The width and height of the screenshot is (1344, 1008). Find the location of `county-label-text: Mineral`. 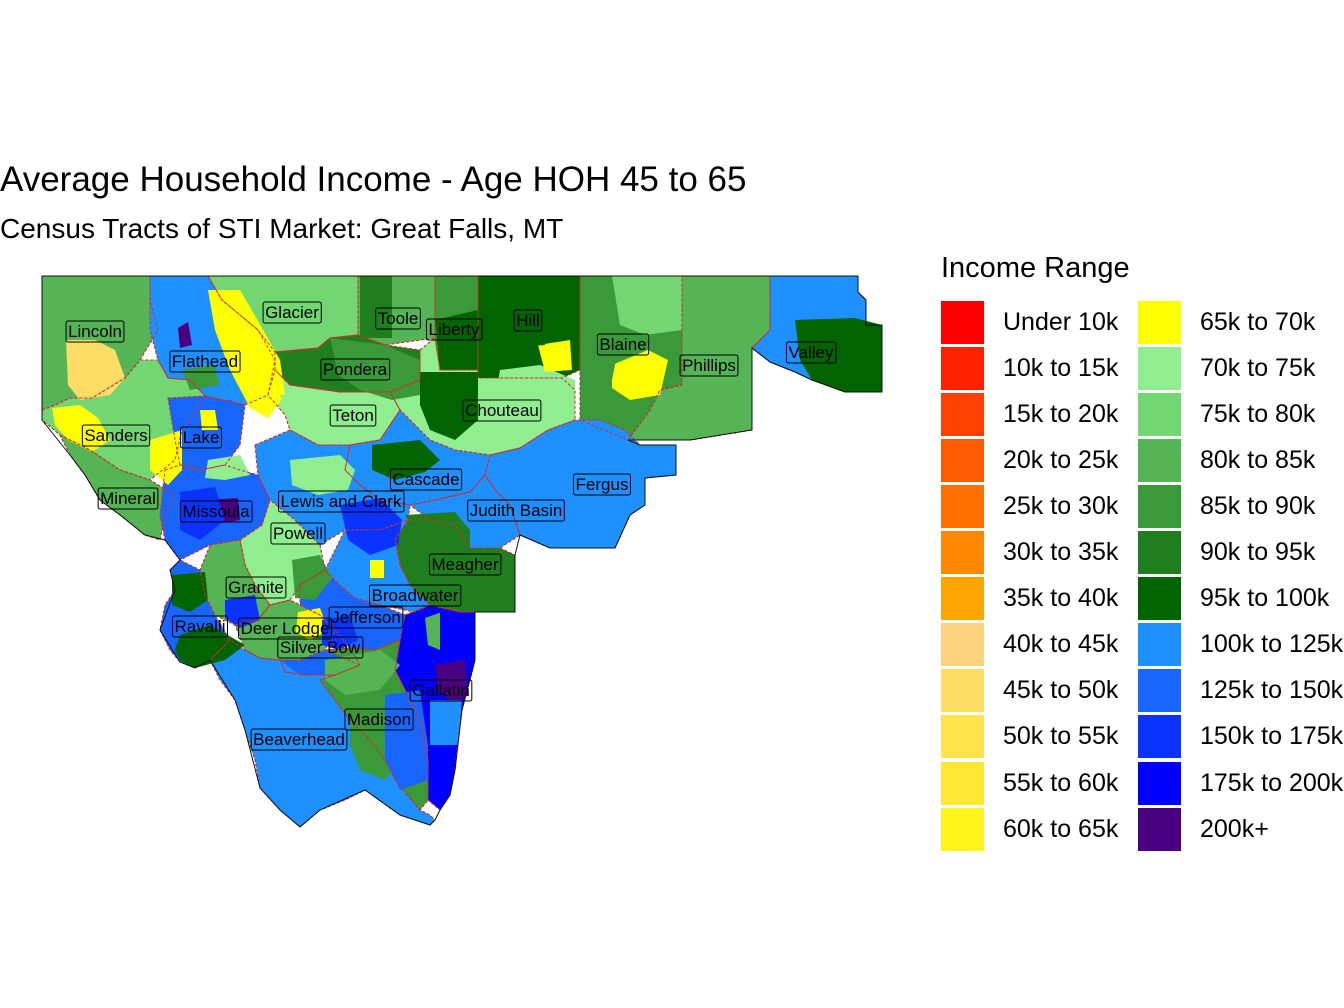

county-label-text: Mineral is located at coordinates (128, 498).